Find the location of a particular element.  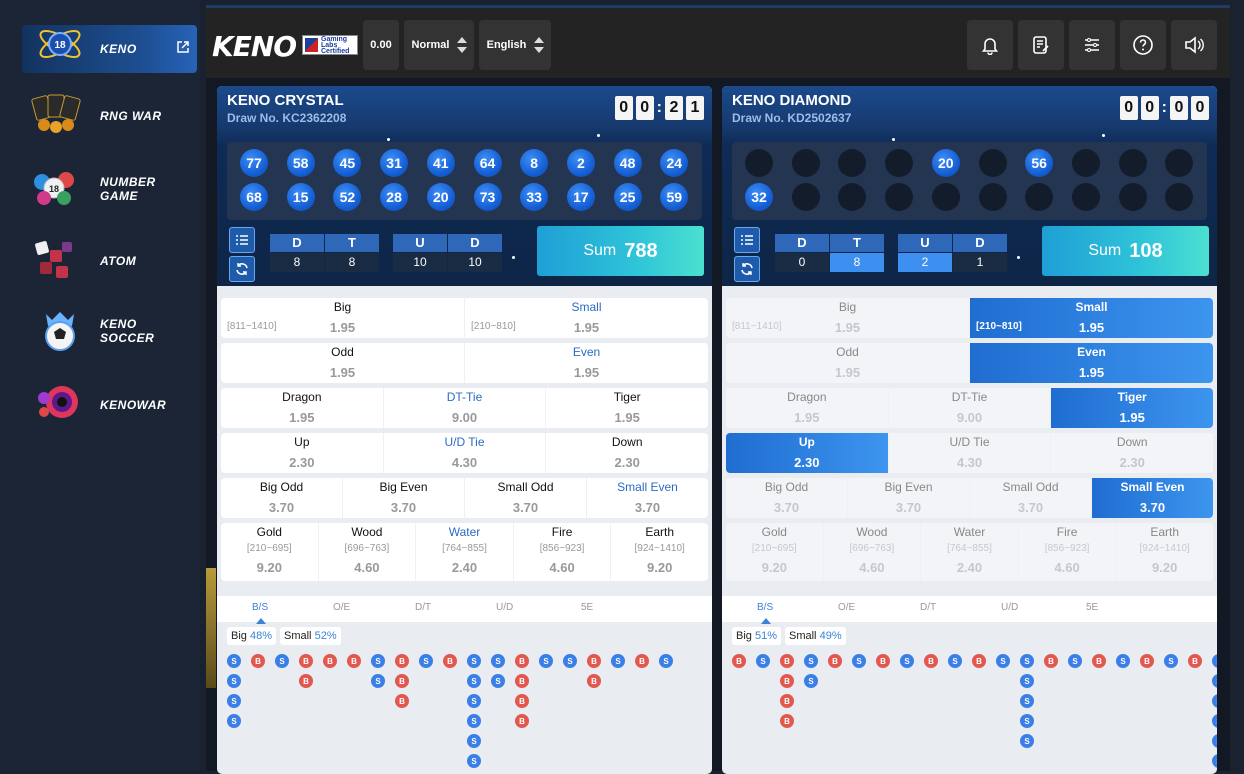

bet-history-button is located at coordinates (1041, 45).